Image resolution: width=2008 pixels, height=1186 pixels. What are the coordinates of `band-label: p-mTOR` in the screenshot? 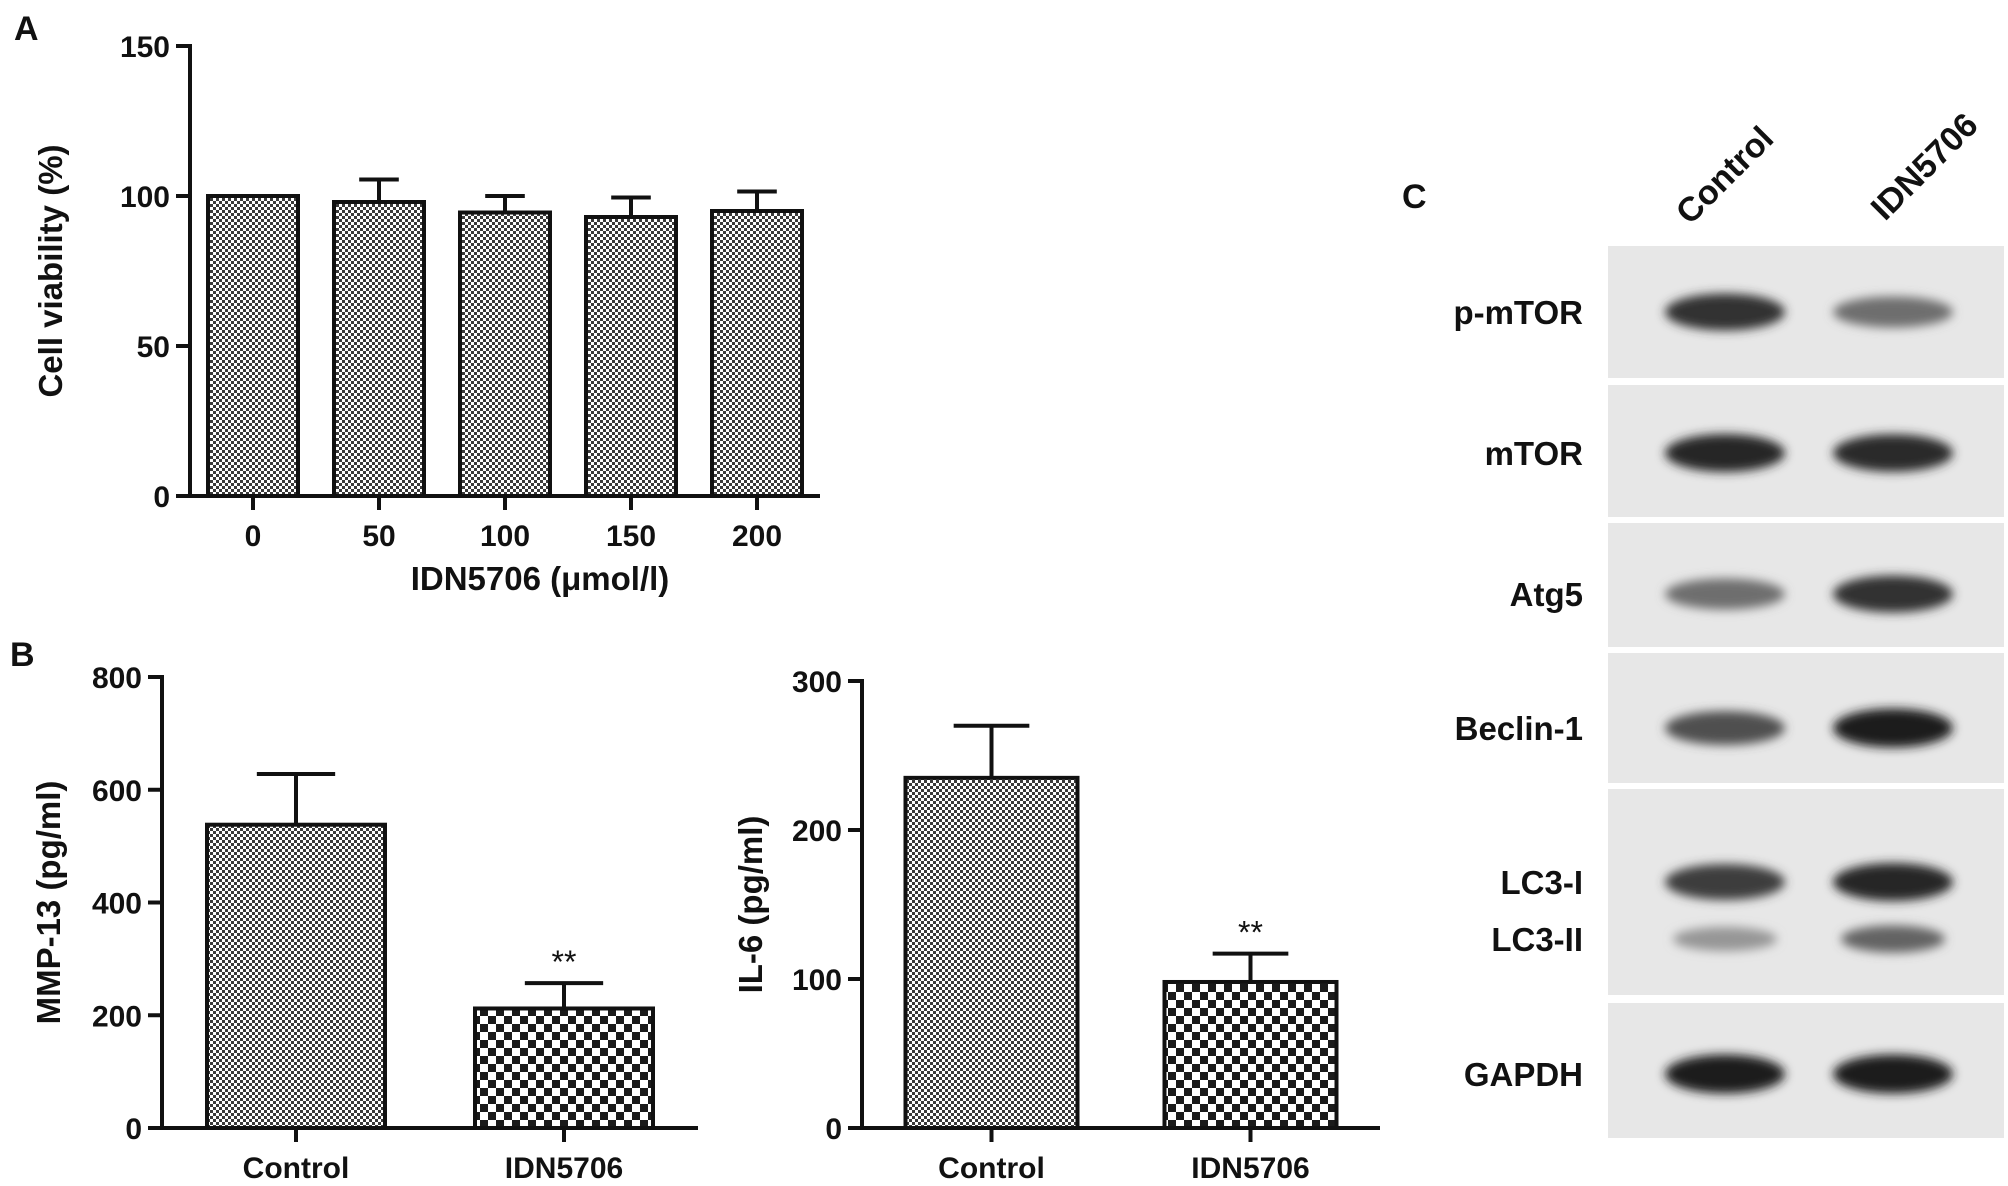 It's located at (1518, 312).